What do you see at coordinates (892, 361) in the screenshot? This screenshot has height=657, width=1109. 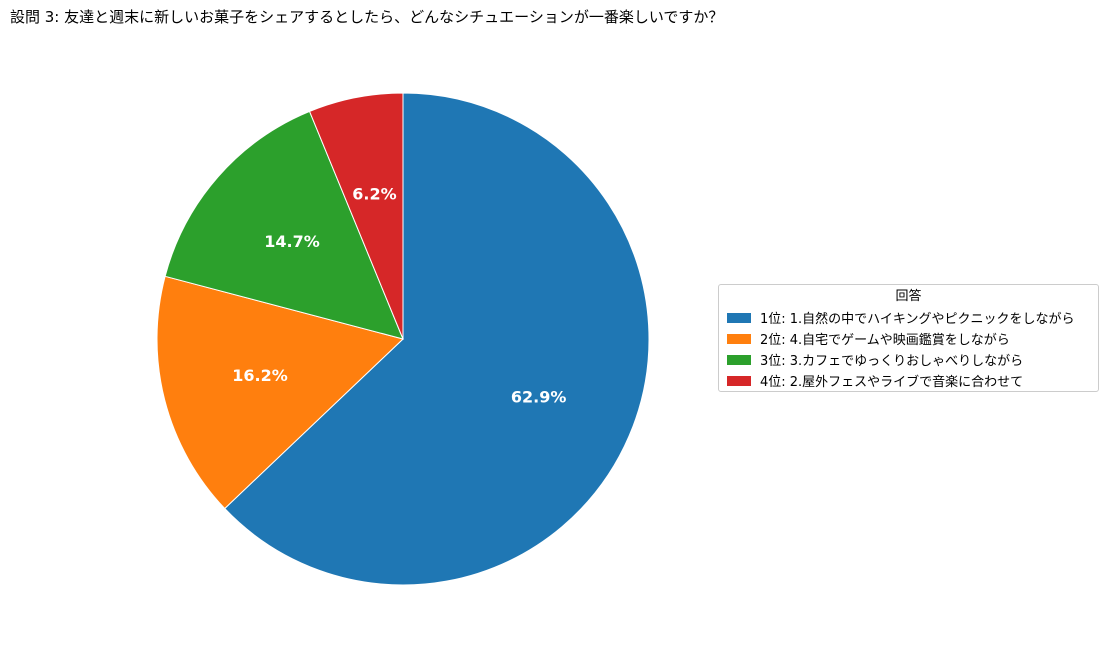 I see `legend-label-3: 3位: 3.カフェでゆっくりおしゃべりしながら` at bounding box center [892, 361].